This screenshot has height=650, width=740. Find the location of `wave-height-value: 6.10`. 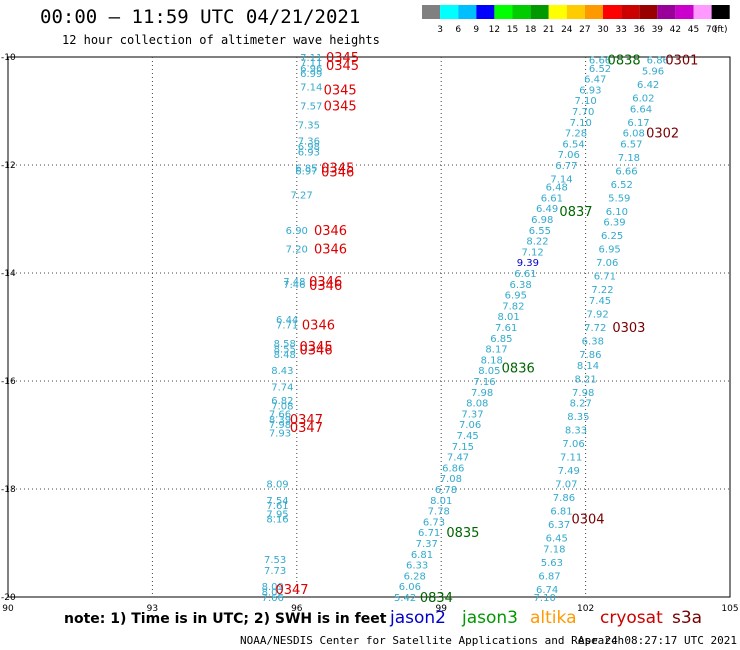

wave-height-value: 6.10 is located at coordinates (617, 212).